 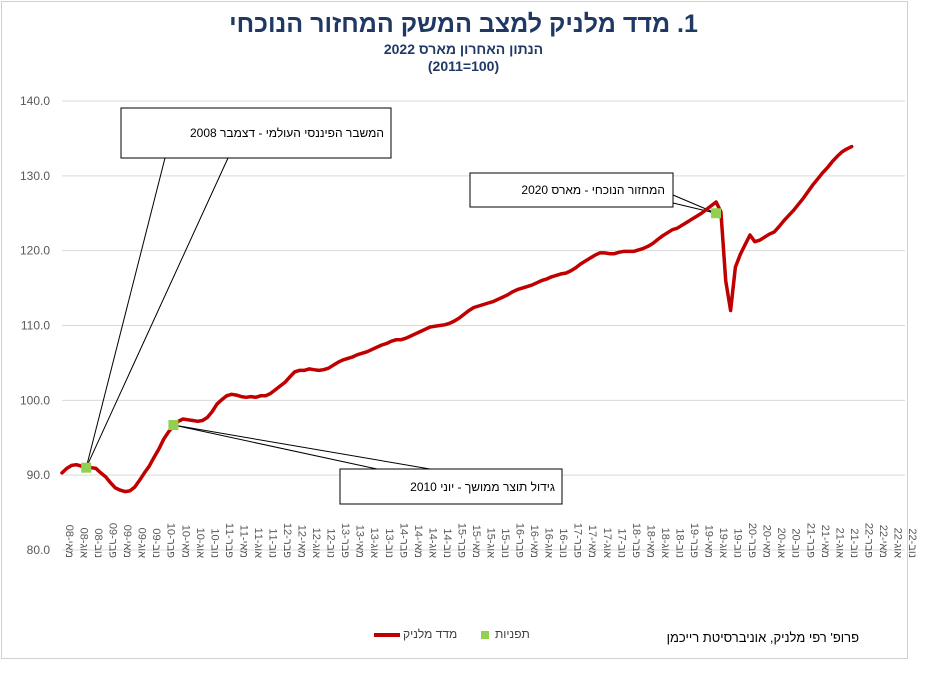 What do you see at coordinates (897, 543) in the screenshot?
I see `x-tick-label: אוג-22` at bounding box center [897, 543].